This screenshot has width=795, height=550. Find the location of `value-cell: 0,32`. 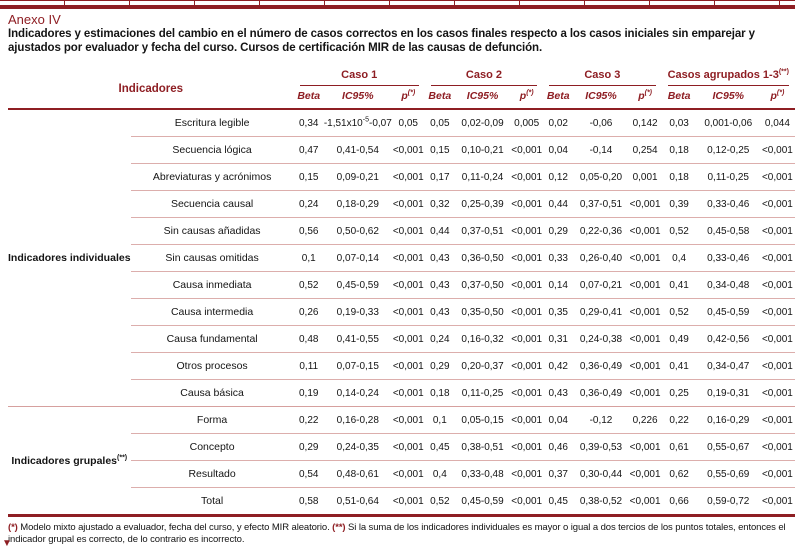

value-cell: 0,32 is located at coordinates (439, 204).